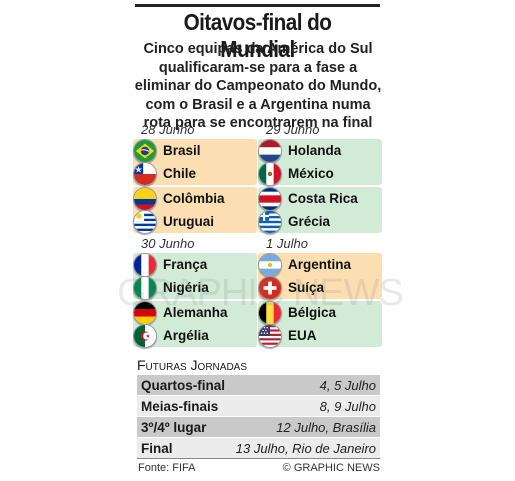 The height and width of the screenshot is (481, 515). I want to click on schedule-heading-text: Futuras Jornadas, so click(192, 365).